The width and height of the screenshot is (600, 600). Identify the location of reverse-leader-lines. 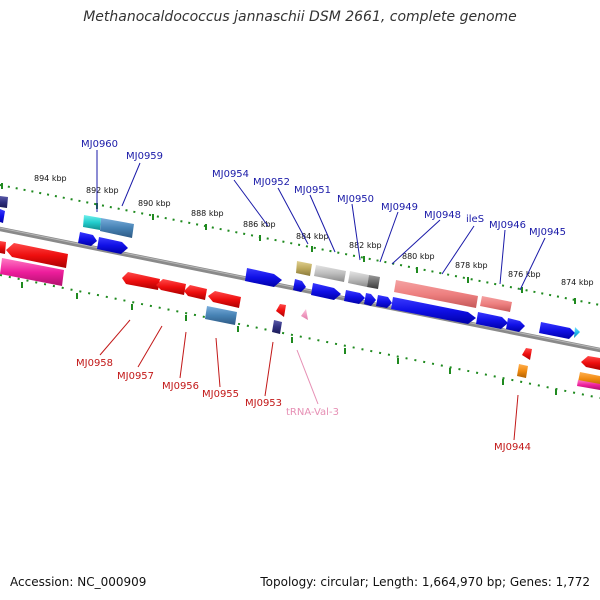
(309, 380).